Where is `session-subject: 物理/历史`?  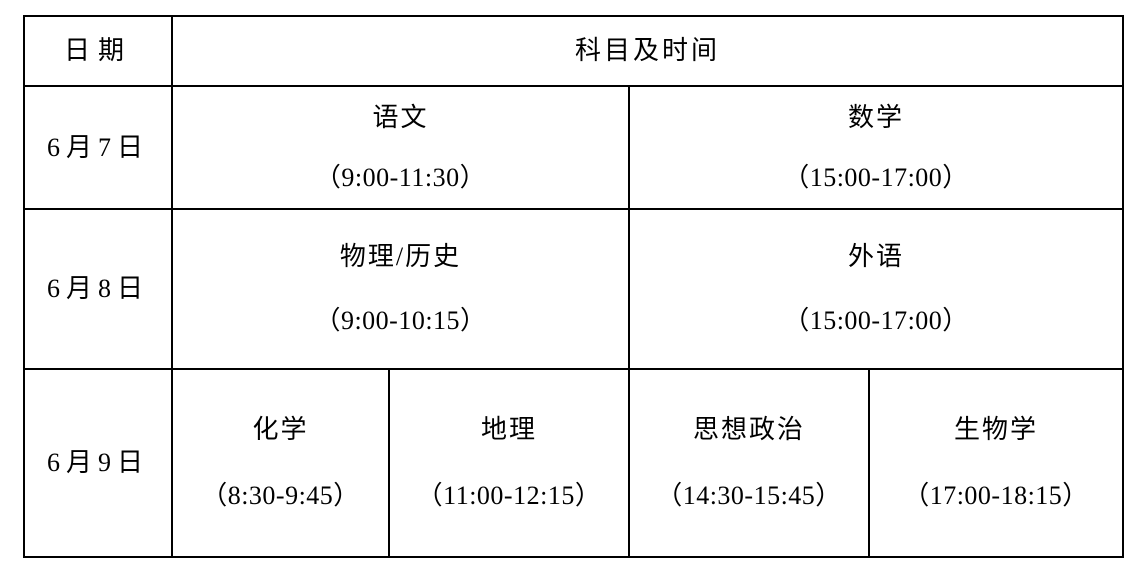 session-subject: 物理/历史 is located at coordinates (400, 257).